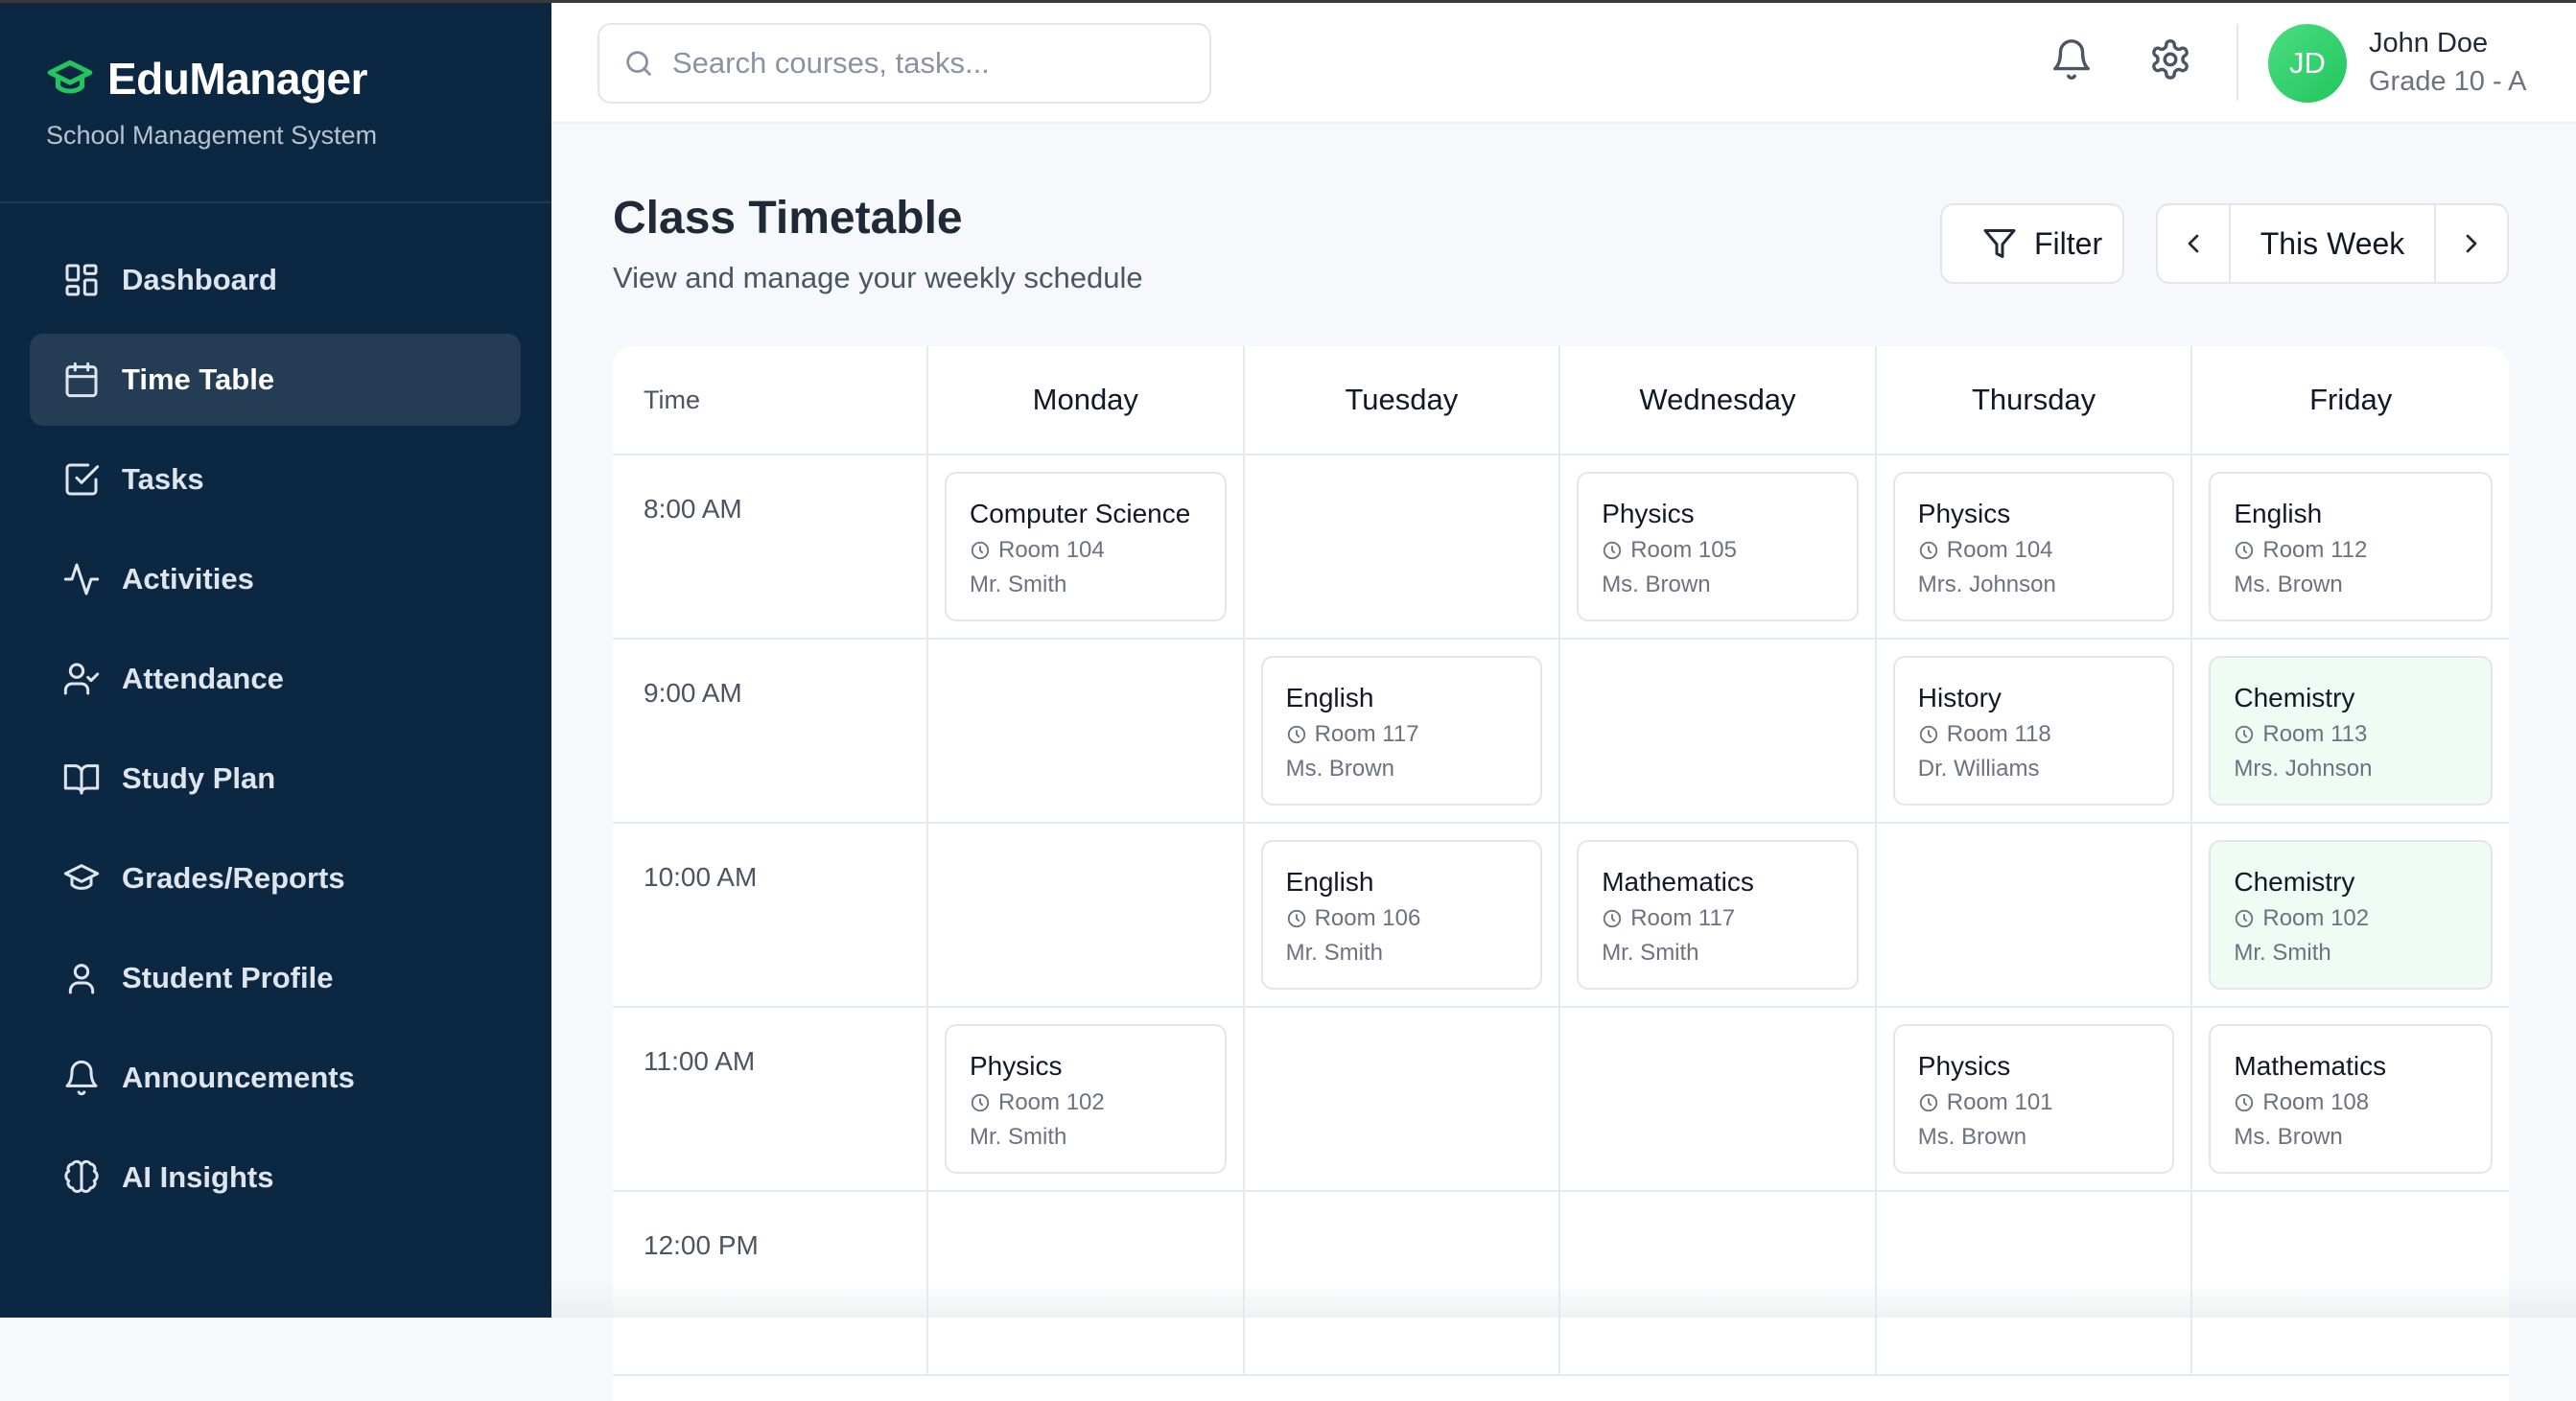  Describe the element at coordinates (275, 380) in the screenshot. I see `sidebar-item-time-table: Time Table` at that location.